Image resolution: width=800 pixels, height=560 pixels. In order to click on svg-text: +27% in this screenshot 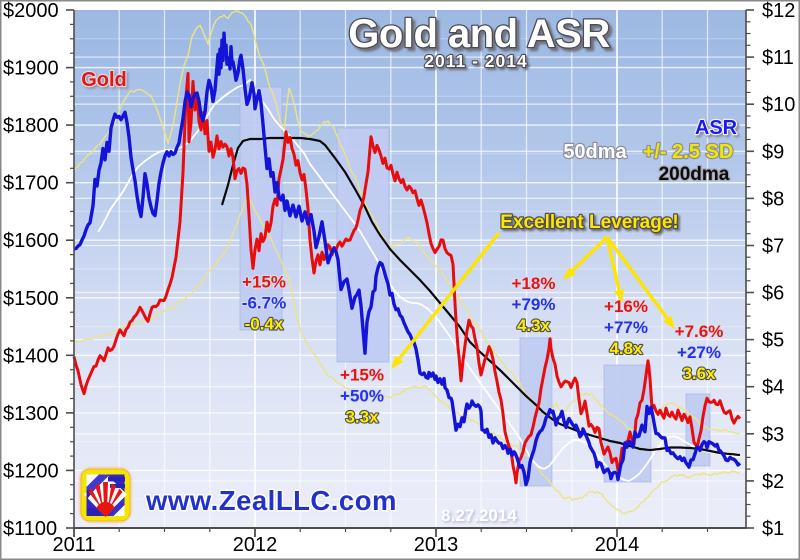, I will do `click(699, 352)`.